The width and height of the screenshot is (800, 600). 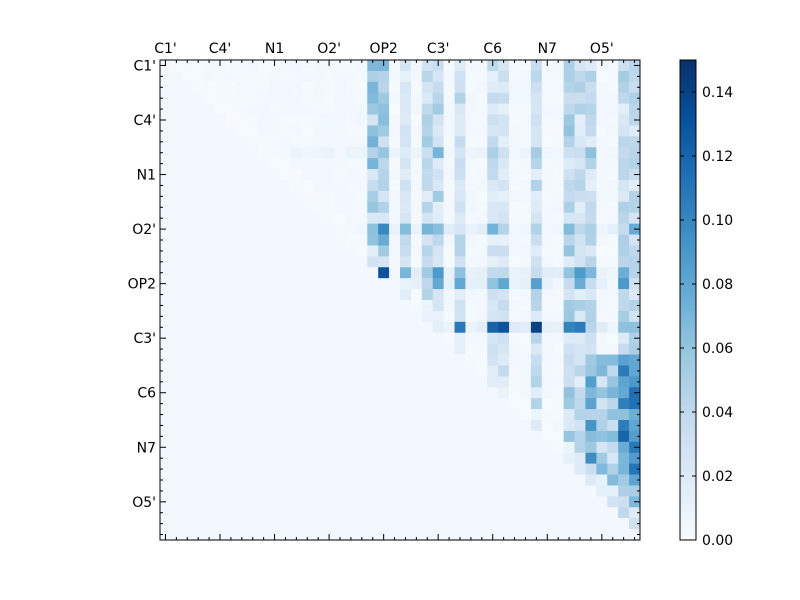 I want to click on y-tick-label: O5', so click(x=144, y=503).